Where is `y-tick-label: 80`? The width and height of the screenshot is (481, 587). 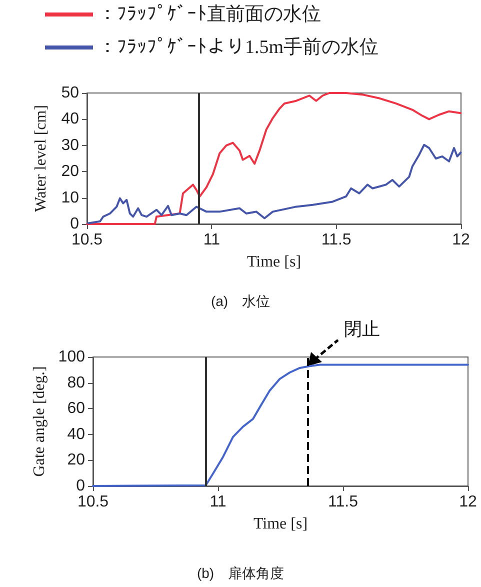 y-tick-label: 80 is located at coordinates (76, 383).